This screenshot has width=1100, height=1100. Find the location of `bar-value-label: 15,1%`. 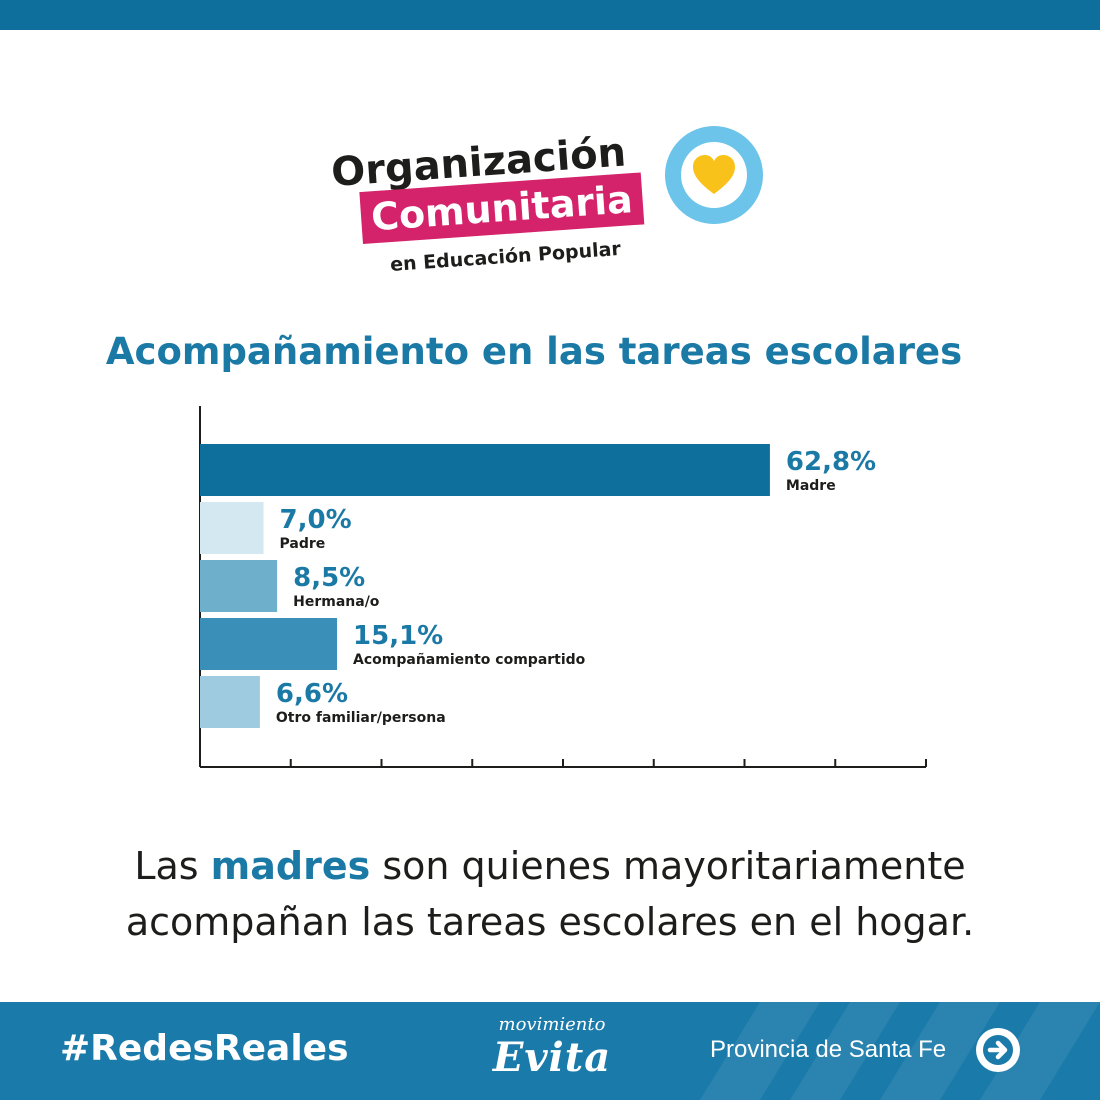

bar-value-label: 15,1% is located at coordinates (398, 636).